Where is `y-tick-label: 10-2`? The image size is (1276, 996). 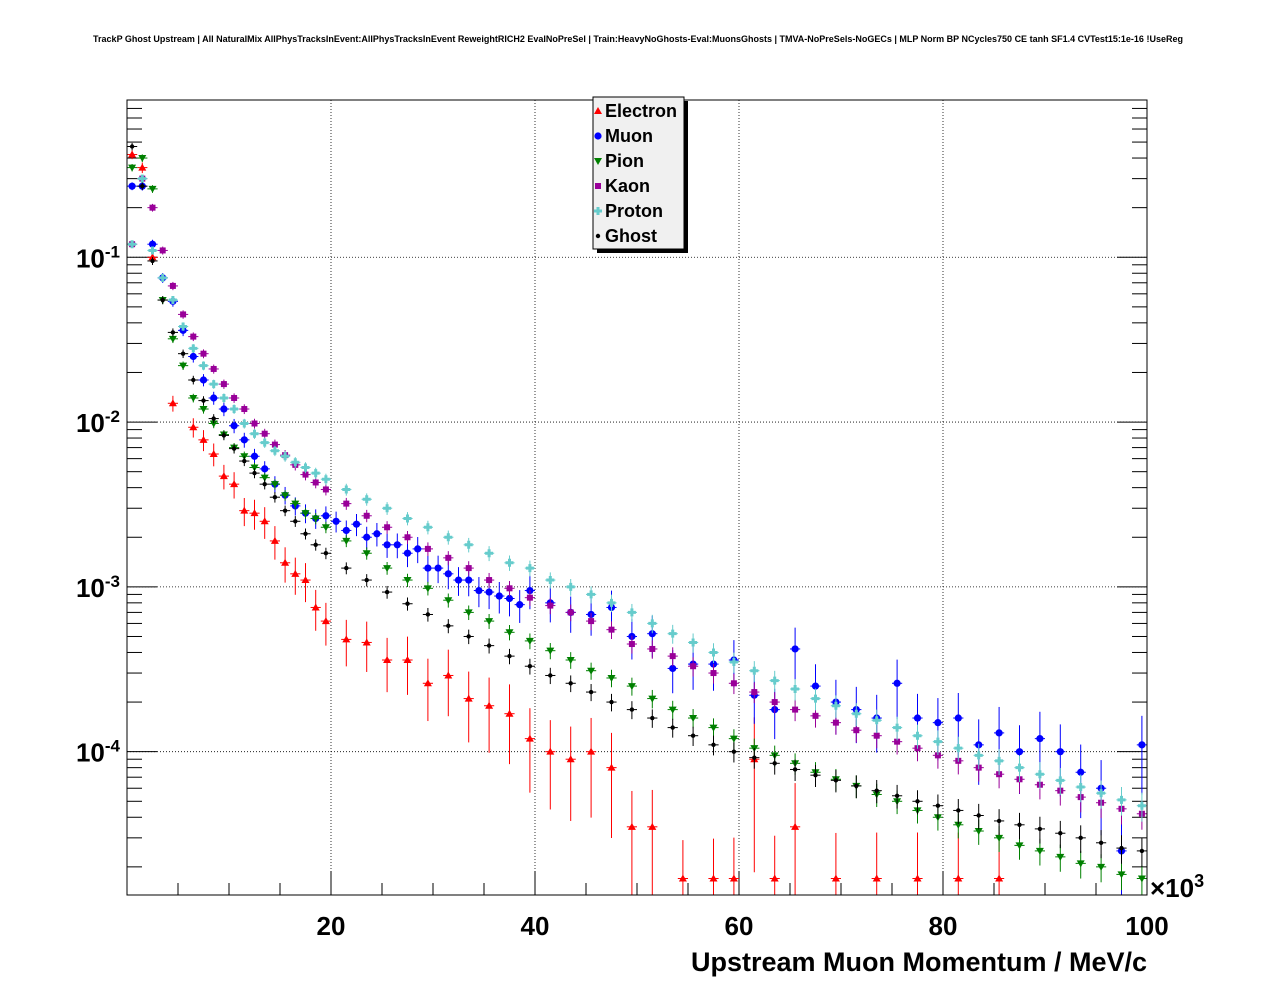 y-tick-label: 10-2 is located at coordinates (98, 422).